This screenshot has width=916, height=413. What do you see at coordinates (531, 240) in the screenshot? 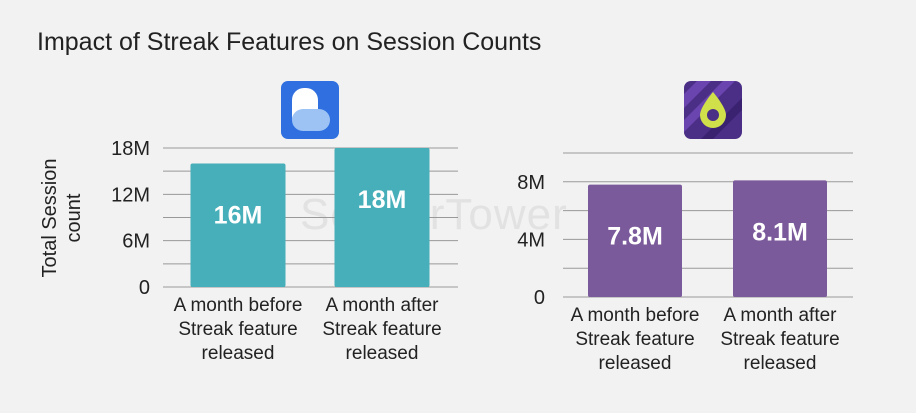
I see `right-y-tick-label: 4M` at bounding box center [531, 240].